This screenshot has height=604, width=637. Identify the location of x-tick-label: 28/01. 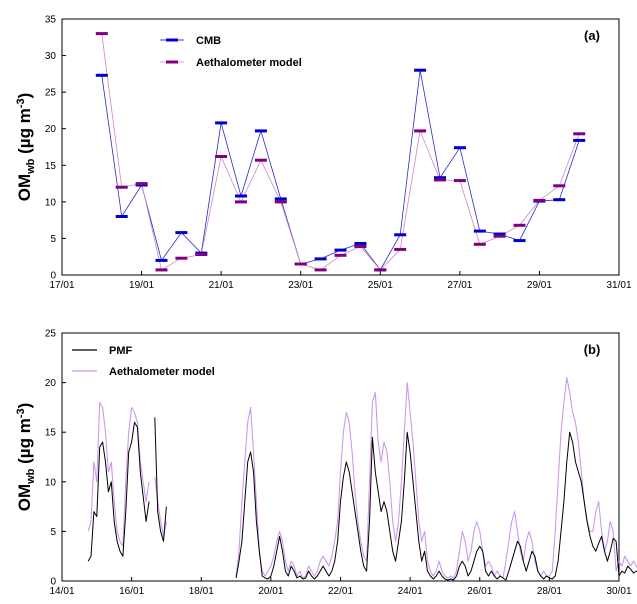
(549, 591).